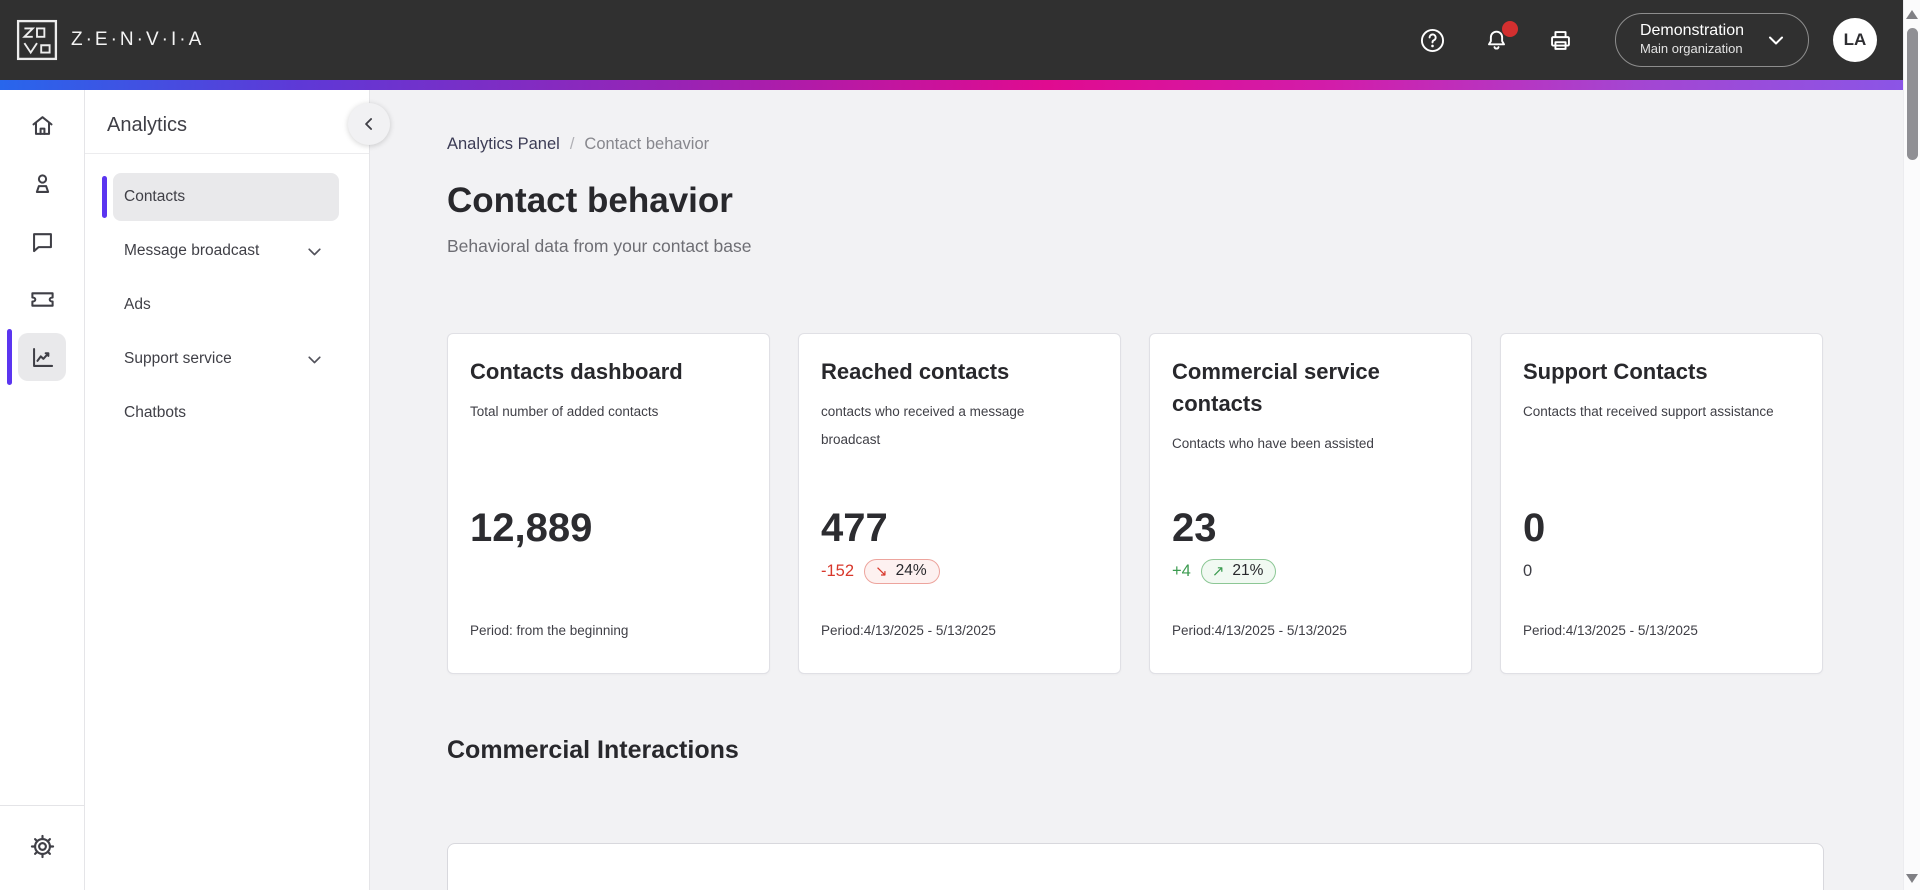 The height and width of the screenshot is (890, 1920). I want to click on rail-item-analytics, so click(36, 357).